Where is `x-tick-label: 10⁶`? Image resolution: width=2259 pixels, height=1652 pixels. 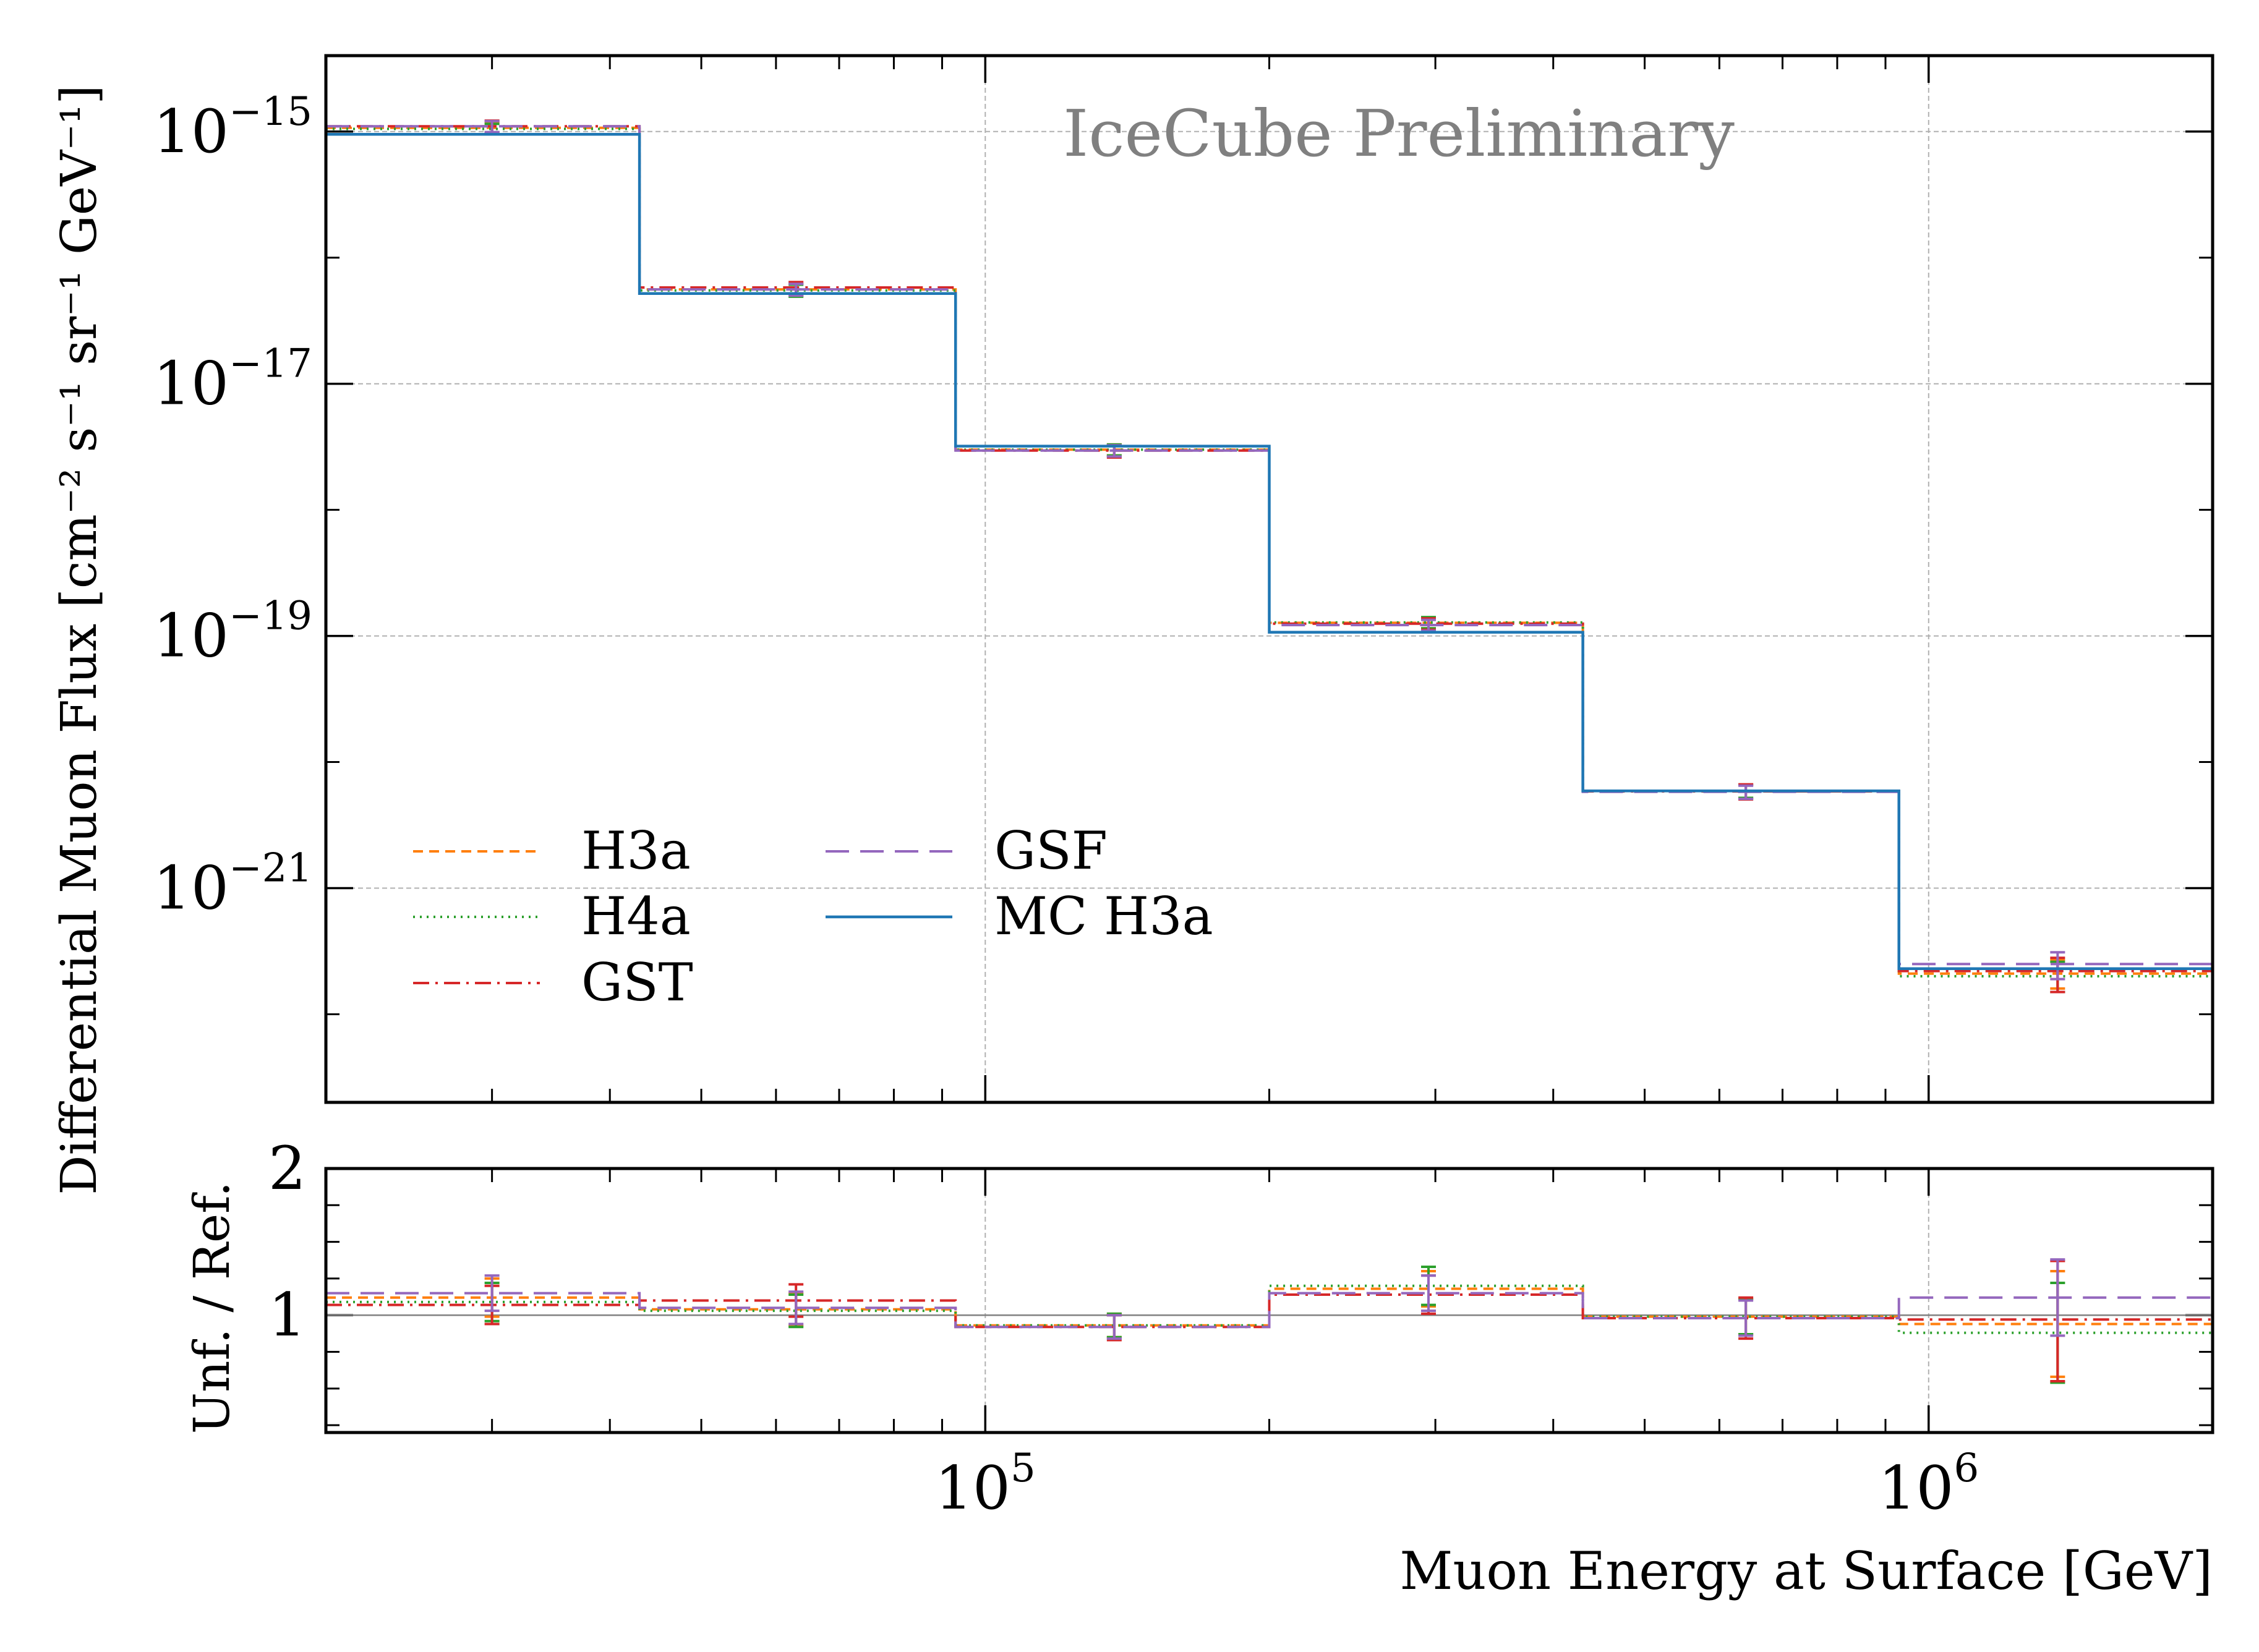
x-tick-label: 10⁶ is located at coordinates (1928, 1484).